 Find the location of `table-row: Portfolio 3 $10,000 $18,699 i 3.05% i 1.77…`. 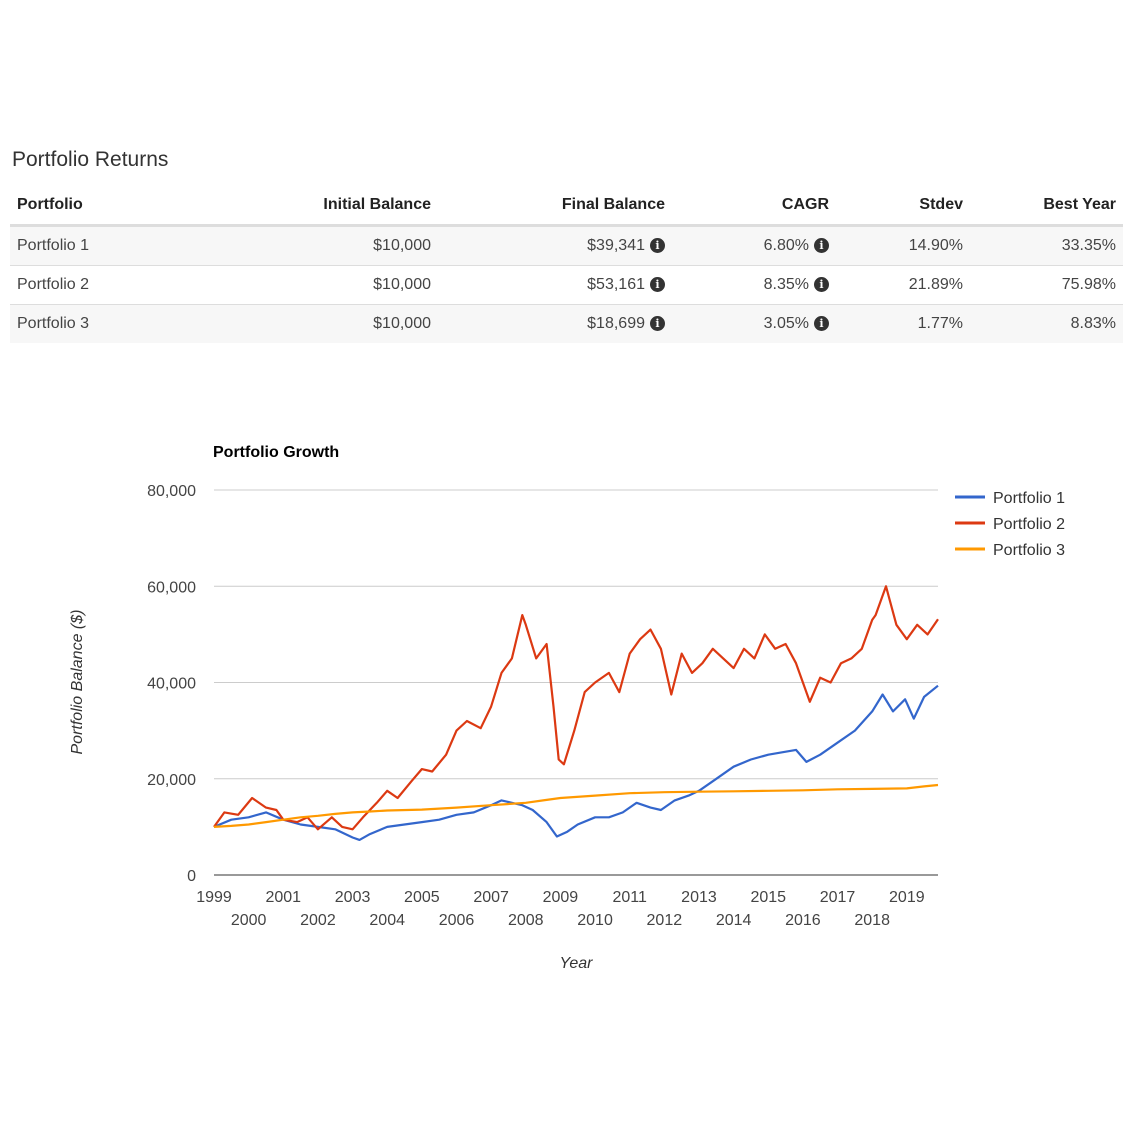

table-row: Portfolio 3 $10,000 $18,699 i 3.05% i 1.77… is located at coordinates (566, 323).